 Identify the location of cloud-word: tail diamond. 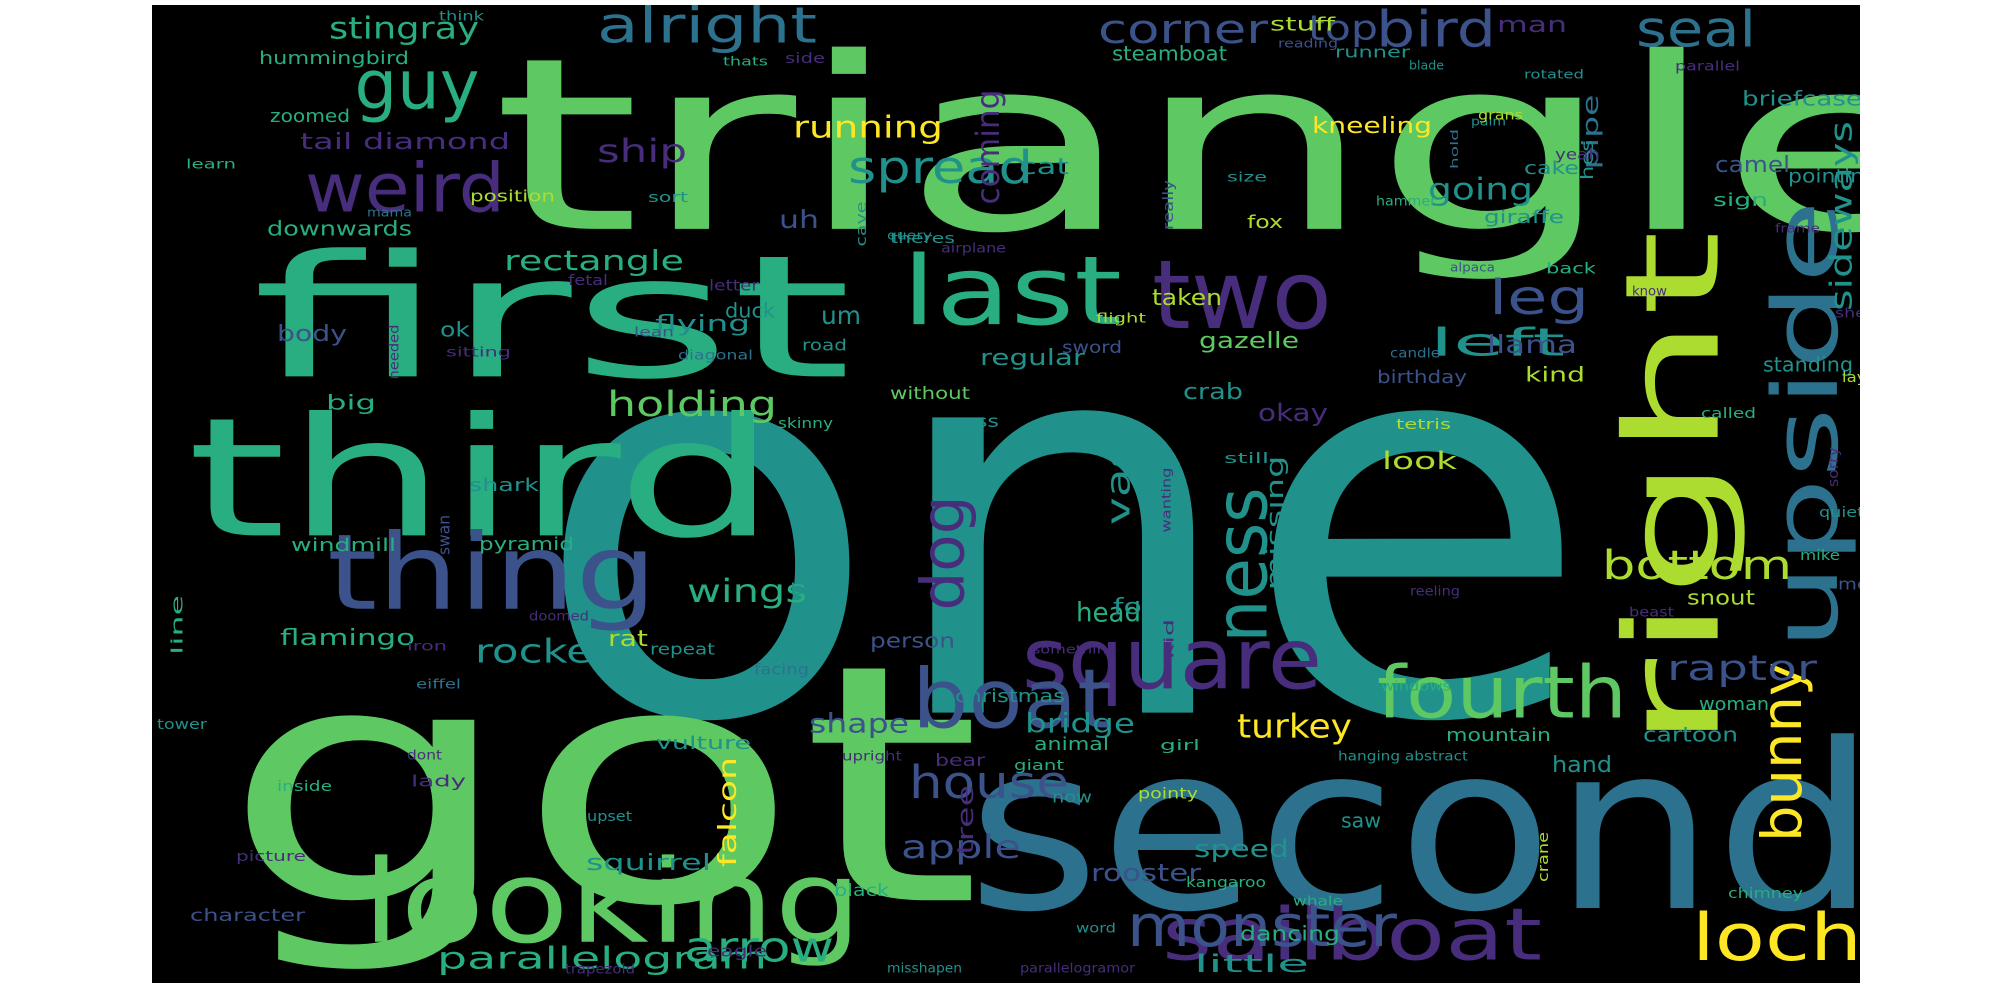
(405, 142).